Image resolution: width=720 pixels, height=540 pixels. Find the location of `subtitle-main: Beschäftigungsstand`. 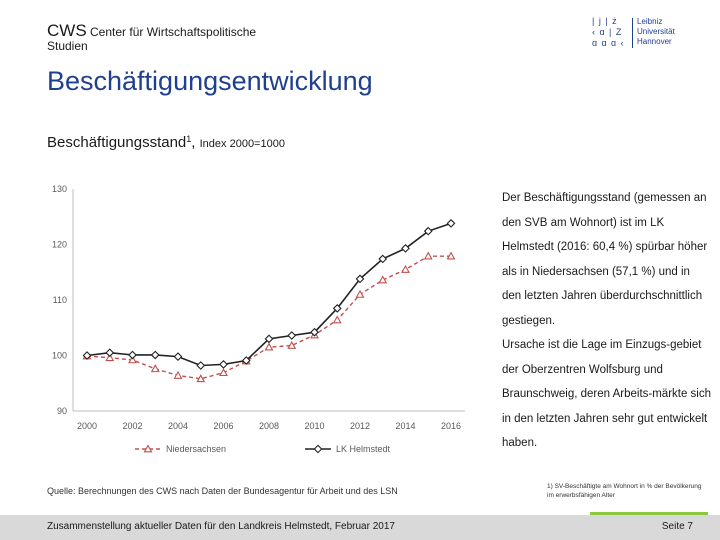

subtitle-main: Beschäftigungsstand is located at coordinates (117, 142).